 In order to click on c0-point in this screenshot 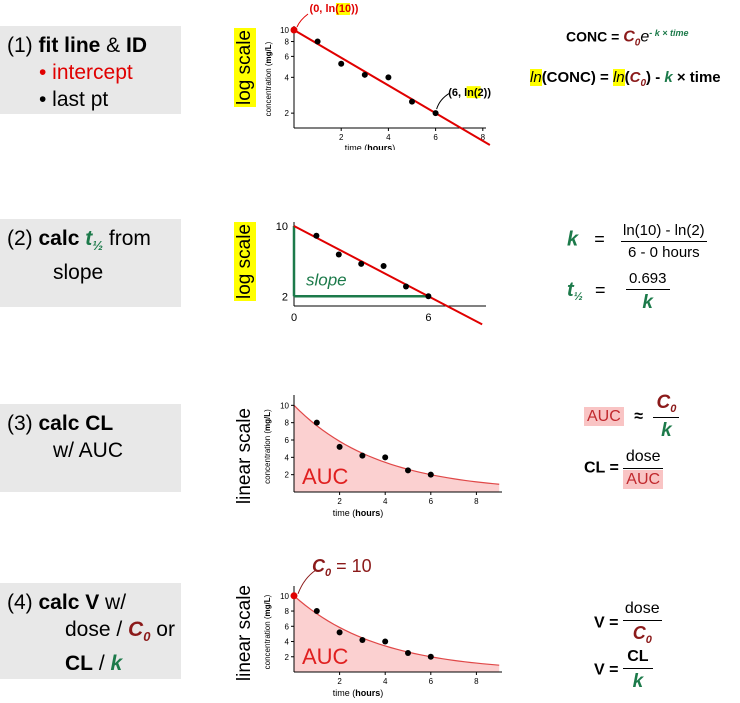, I will do `click(294, 596)`.